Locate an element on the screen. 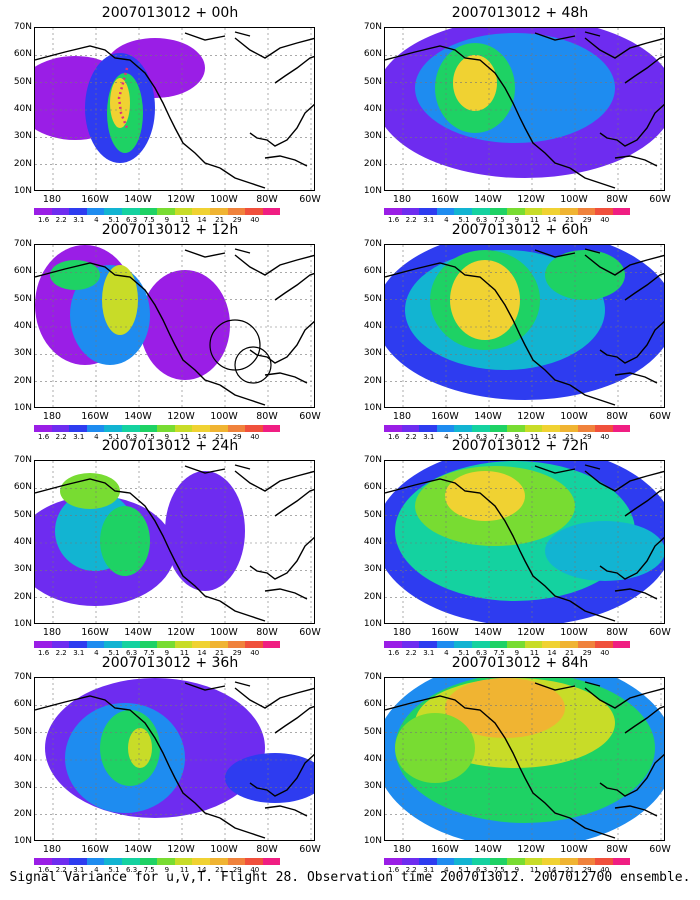 The height and width of the screenshot is (900, 700). lon-tick-label: 120W is located at coordinates (181, 416).